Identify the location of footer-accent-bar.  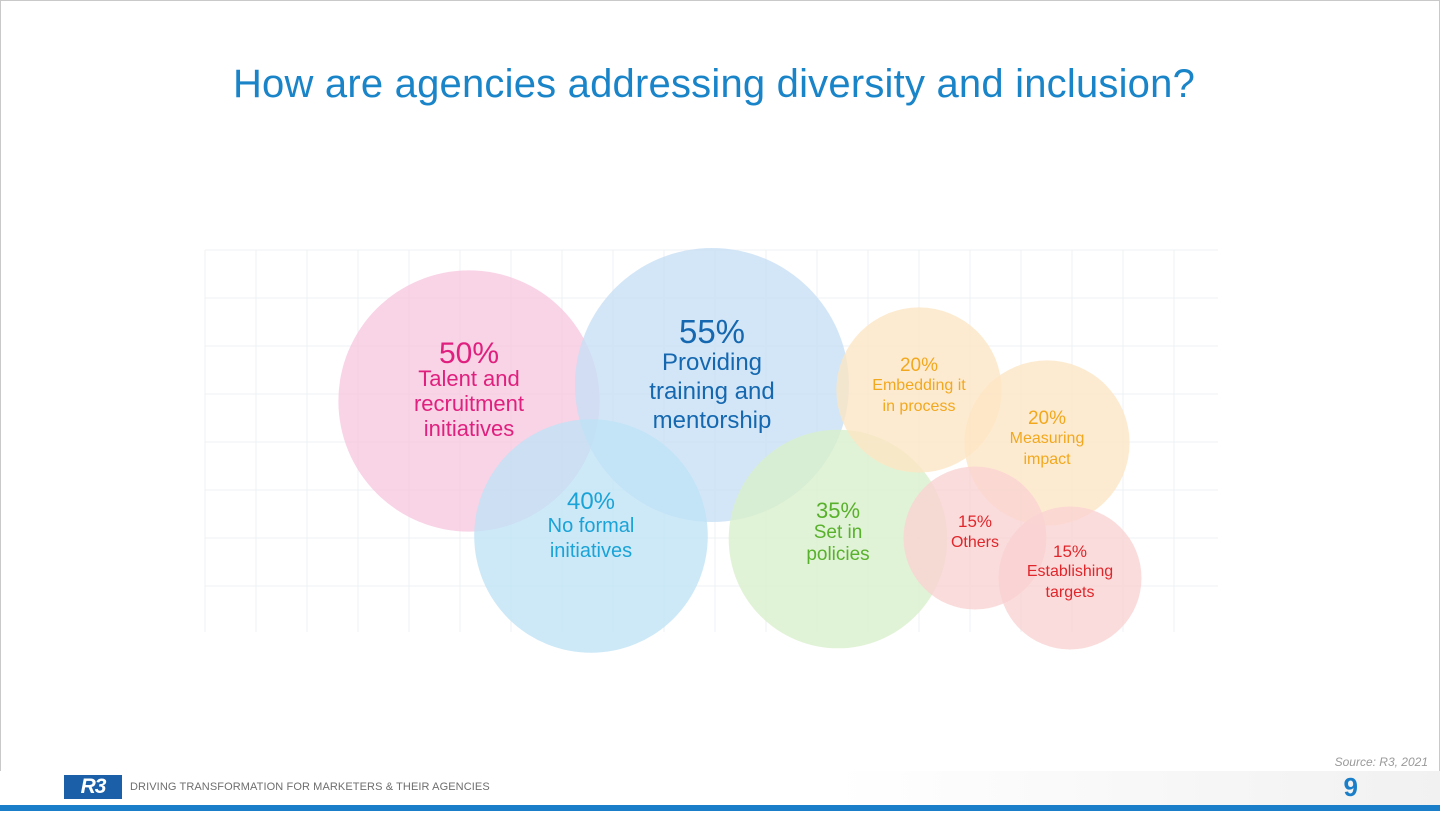
(720, 808).